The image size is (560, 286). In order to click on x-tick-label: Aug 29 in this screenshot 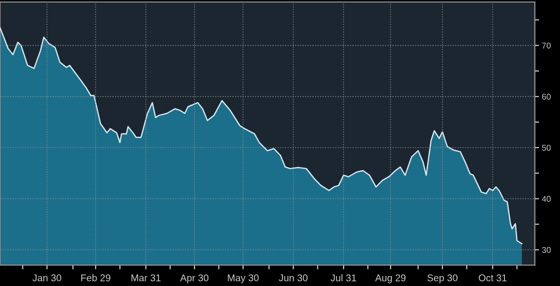, I will do `click(390, 279)`.